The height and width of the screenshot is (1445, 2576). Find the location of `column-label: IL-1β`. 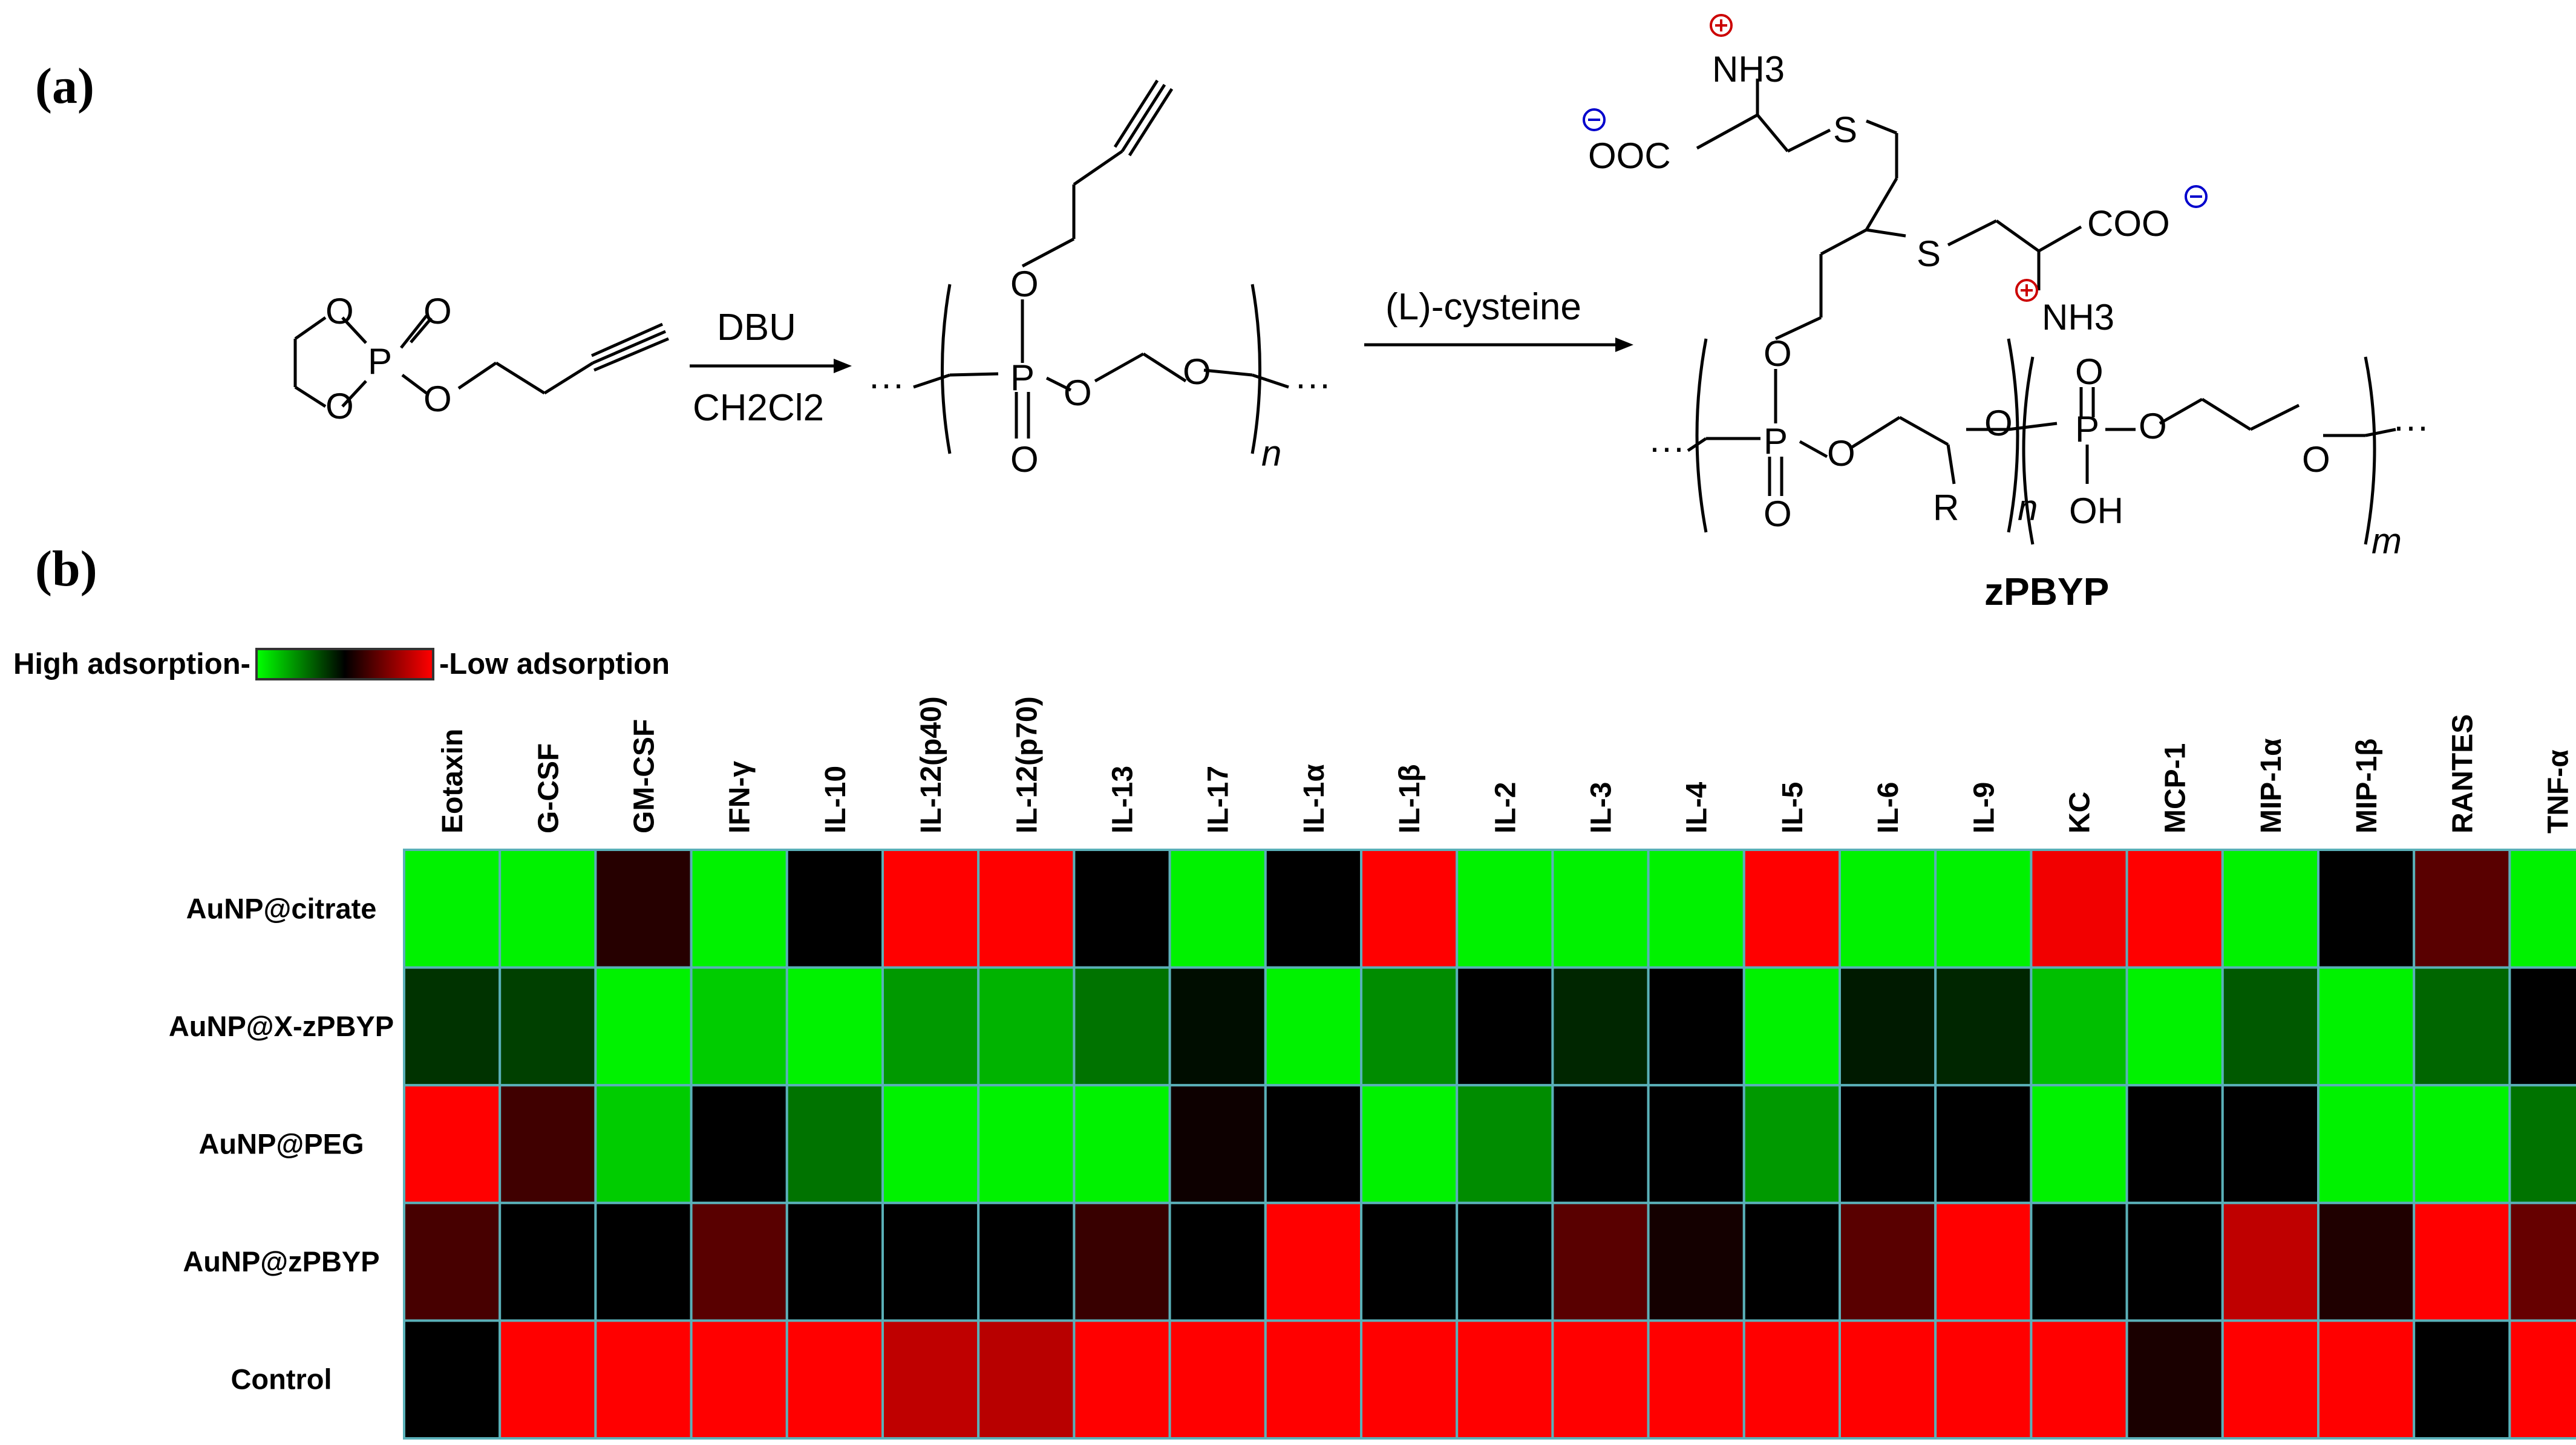

column-label: IL-1β is located at coordinates (1410, 799).